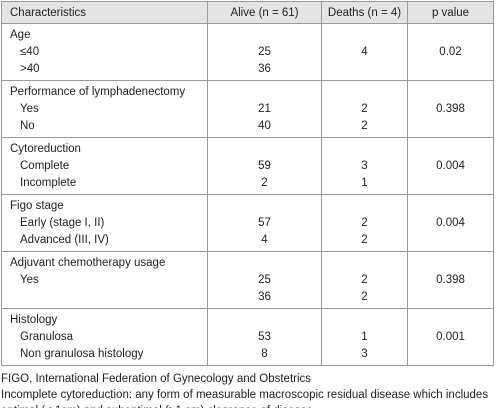 This screenshot has width=496, height=408. What do you see at coordinates (62, 222) in the screenshot?
I see `row-label: Early (stage I, II)` at bounding box center [62, 222].